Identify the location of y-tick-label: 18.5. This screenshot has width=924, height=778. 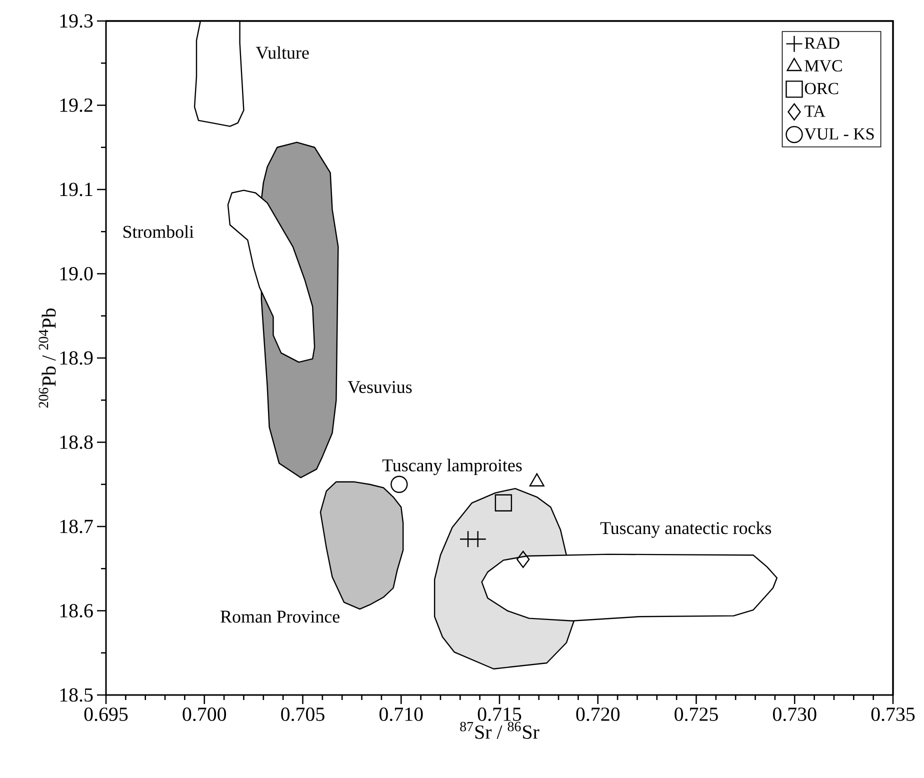
(76, 695).